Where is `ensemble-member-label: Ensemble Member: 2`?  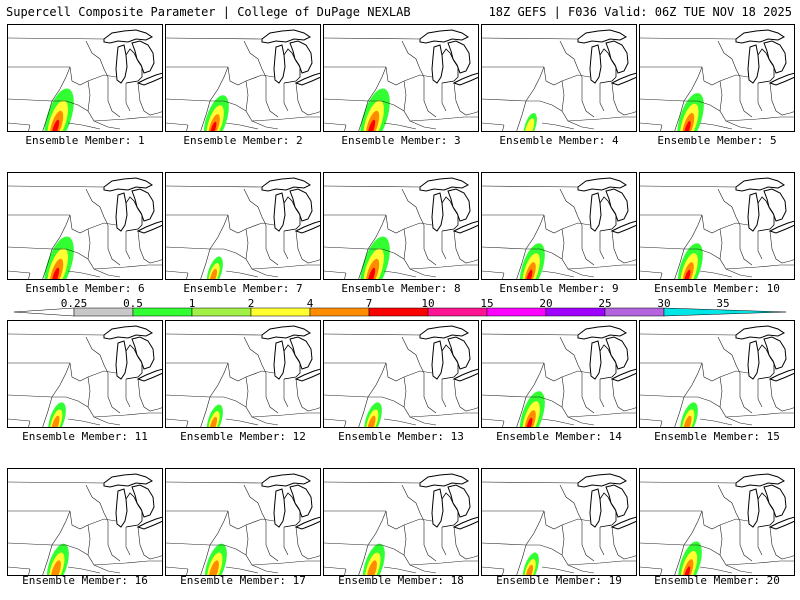
ensemble-member-label: Ensemble Member: 2 is located at coordinates (243, 140).